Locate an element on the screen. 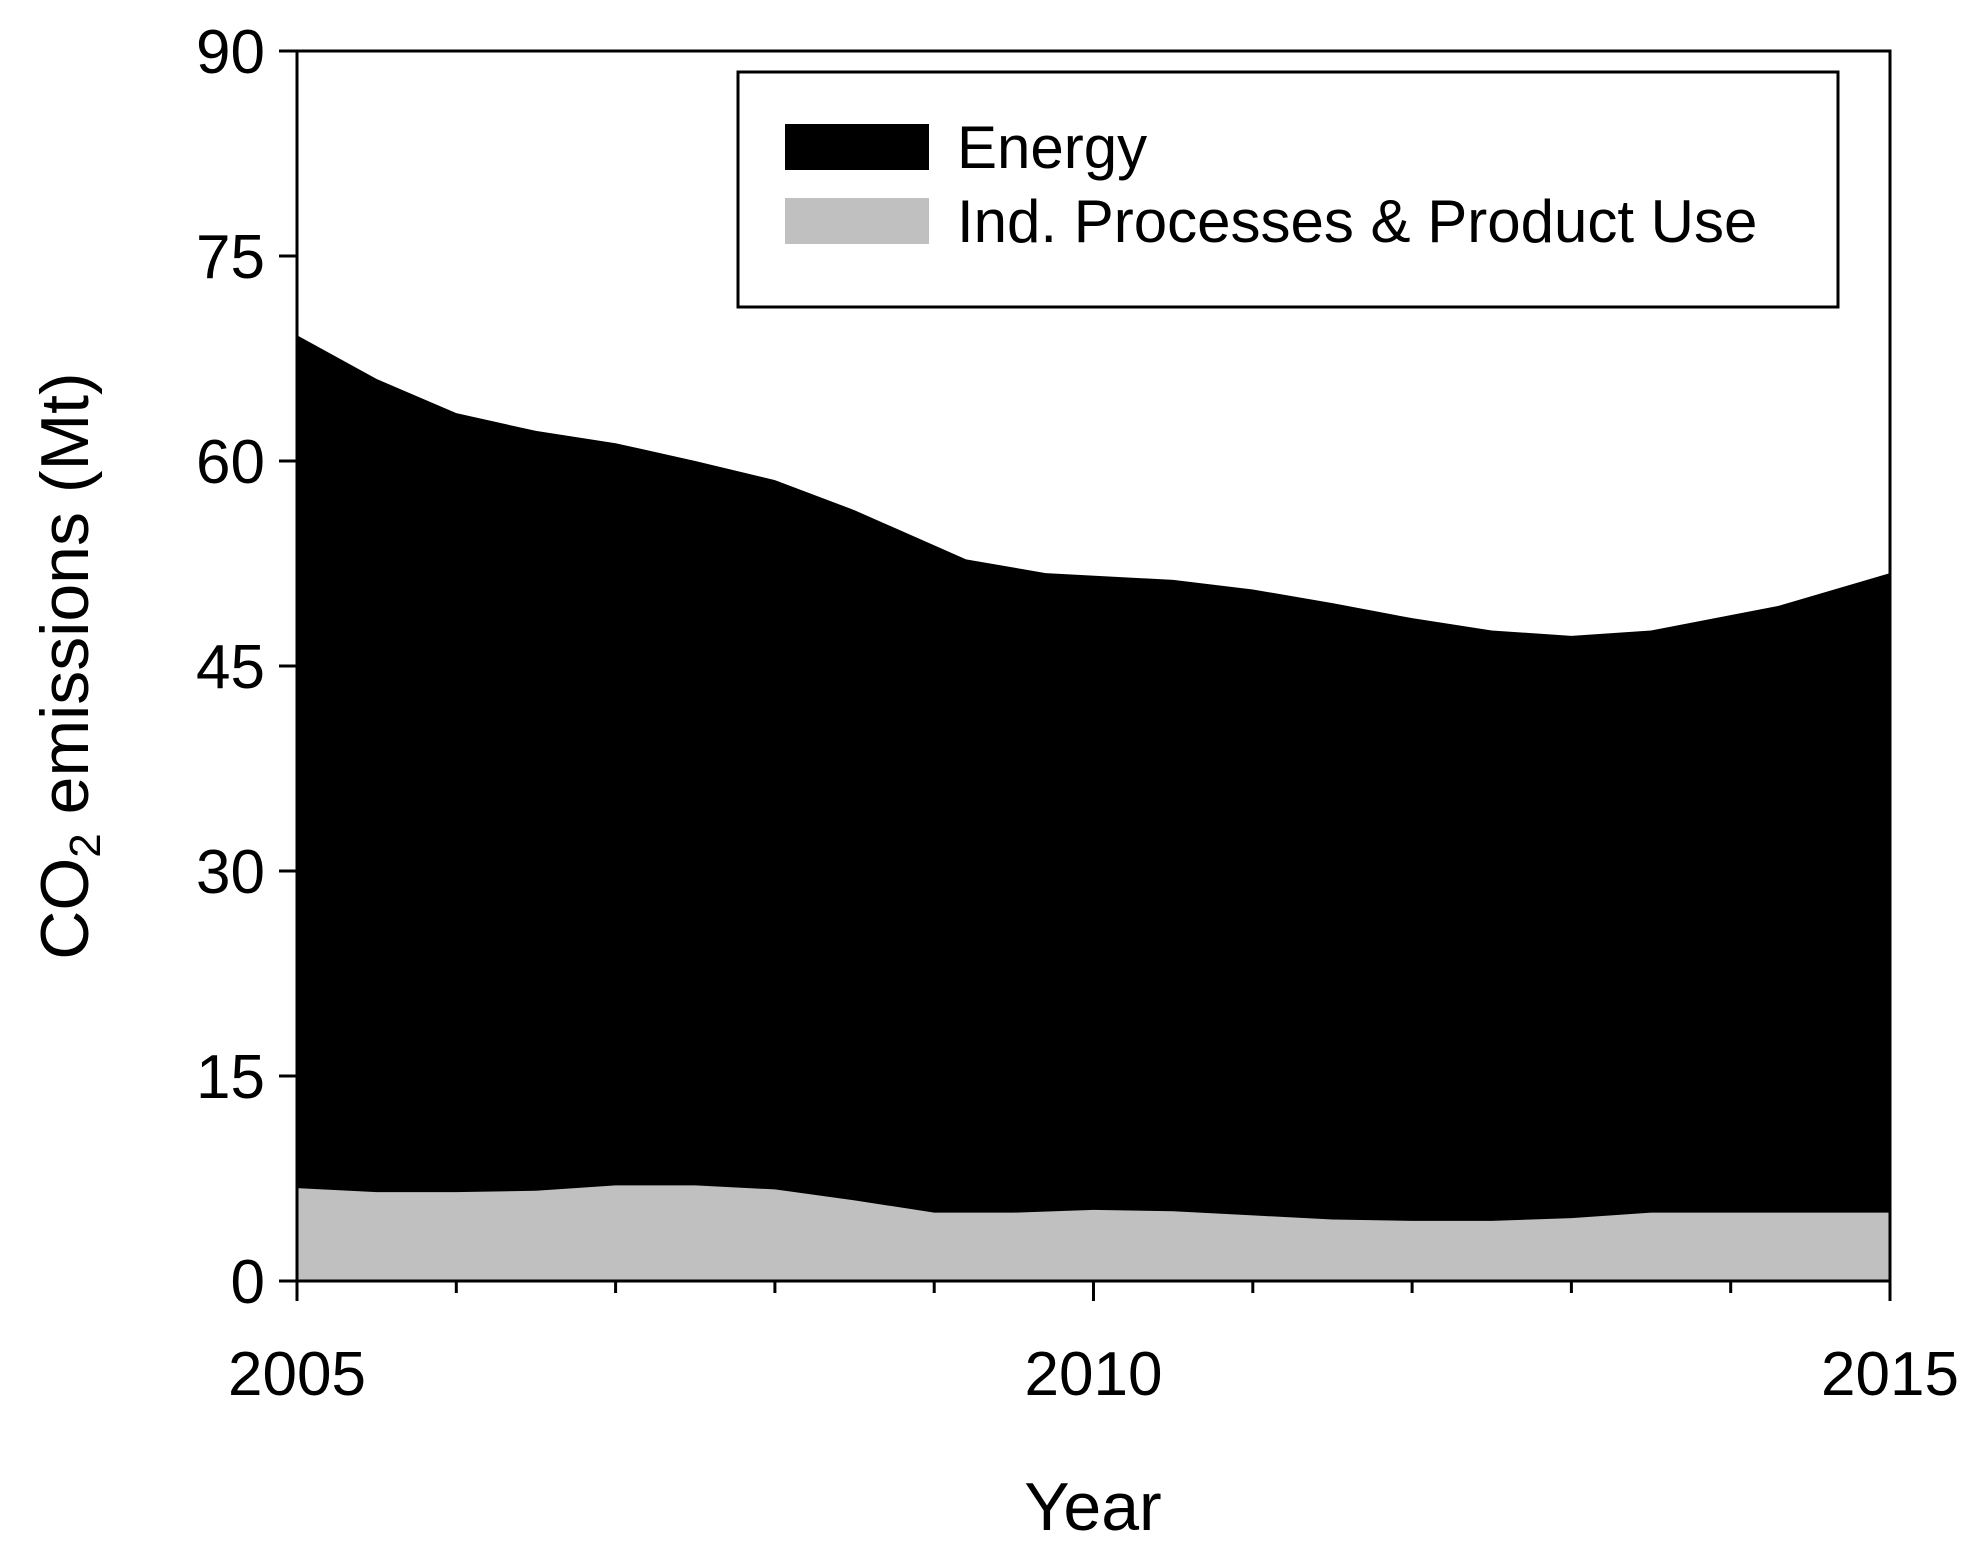  x-tick-label: 2015 is located at coordinates (1890, 1374).